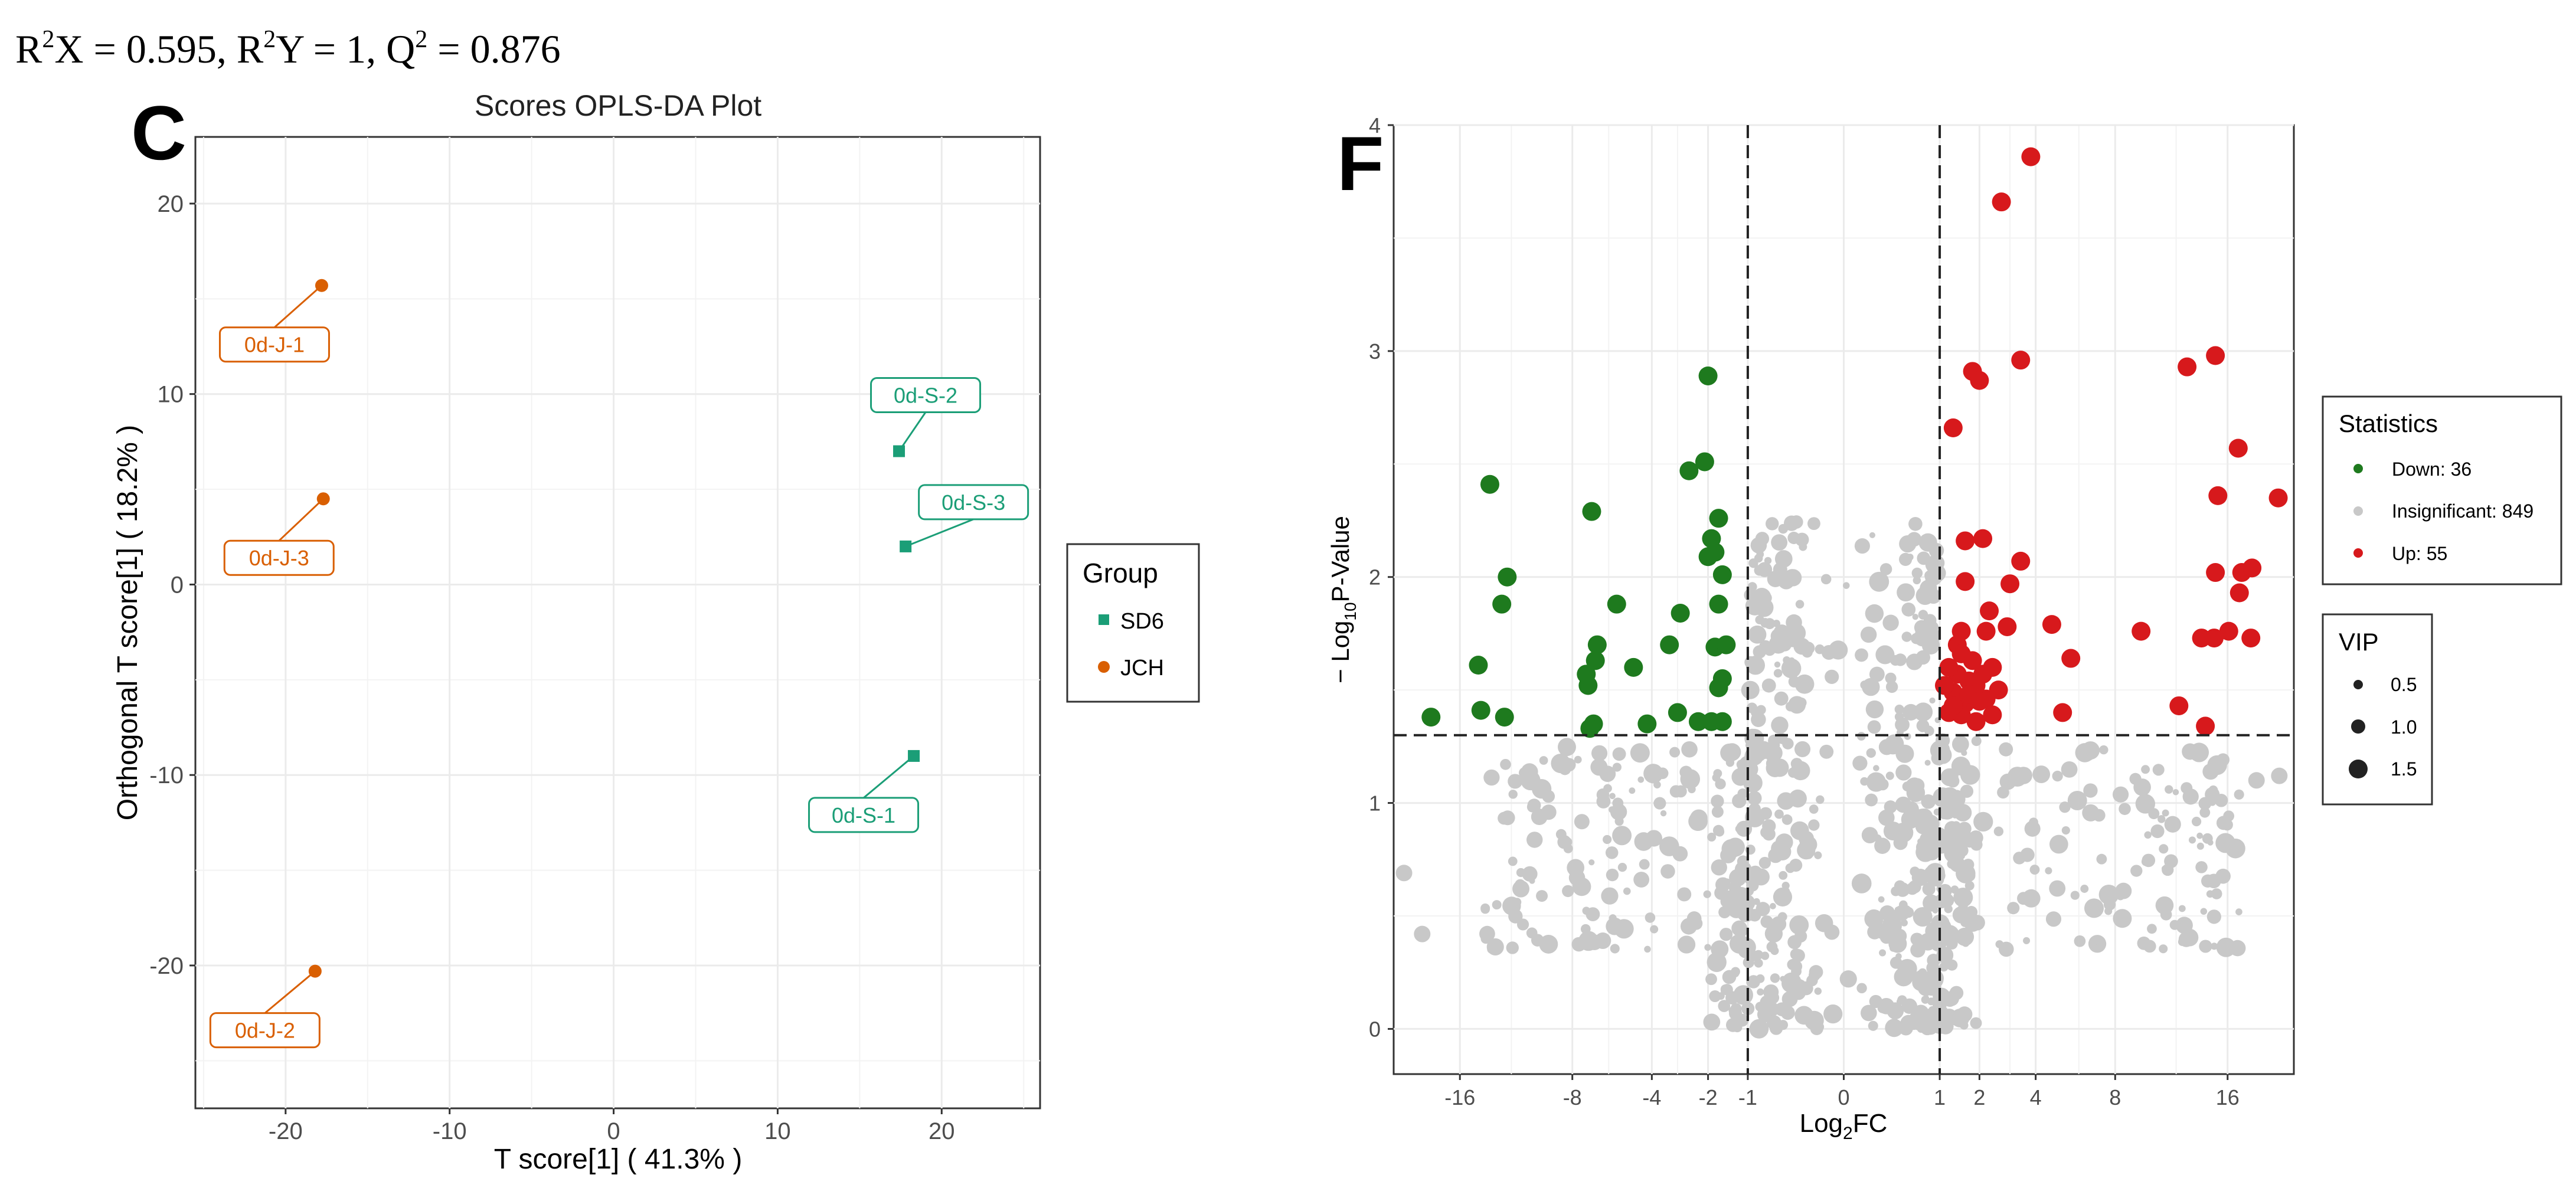 This screenshot has height=1188, width=2576. What do you see at coordinates (973, 502) in the screenshot?
I see `point-label-text: 0d-S-3` at bounding box center [973, 502].